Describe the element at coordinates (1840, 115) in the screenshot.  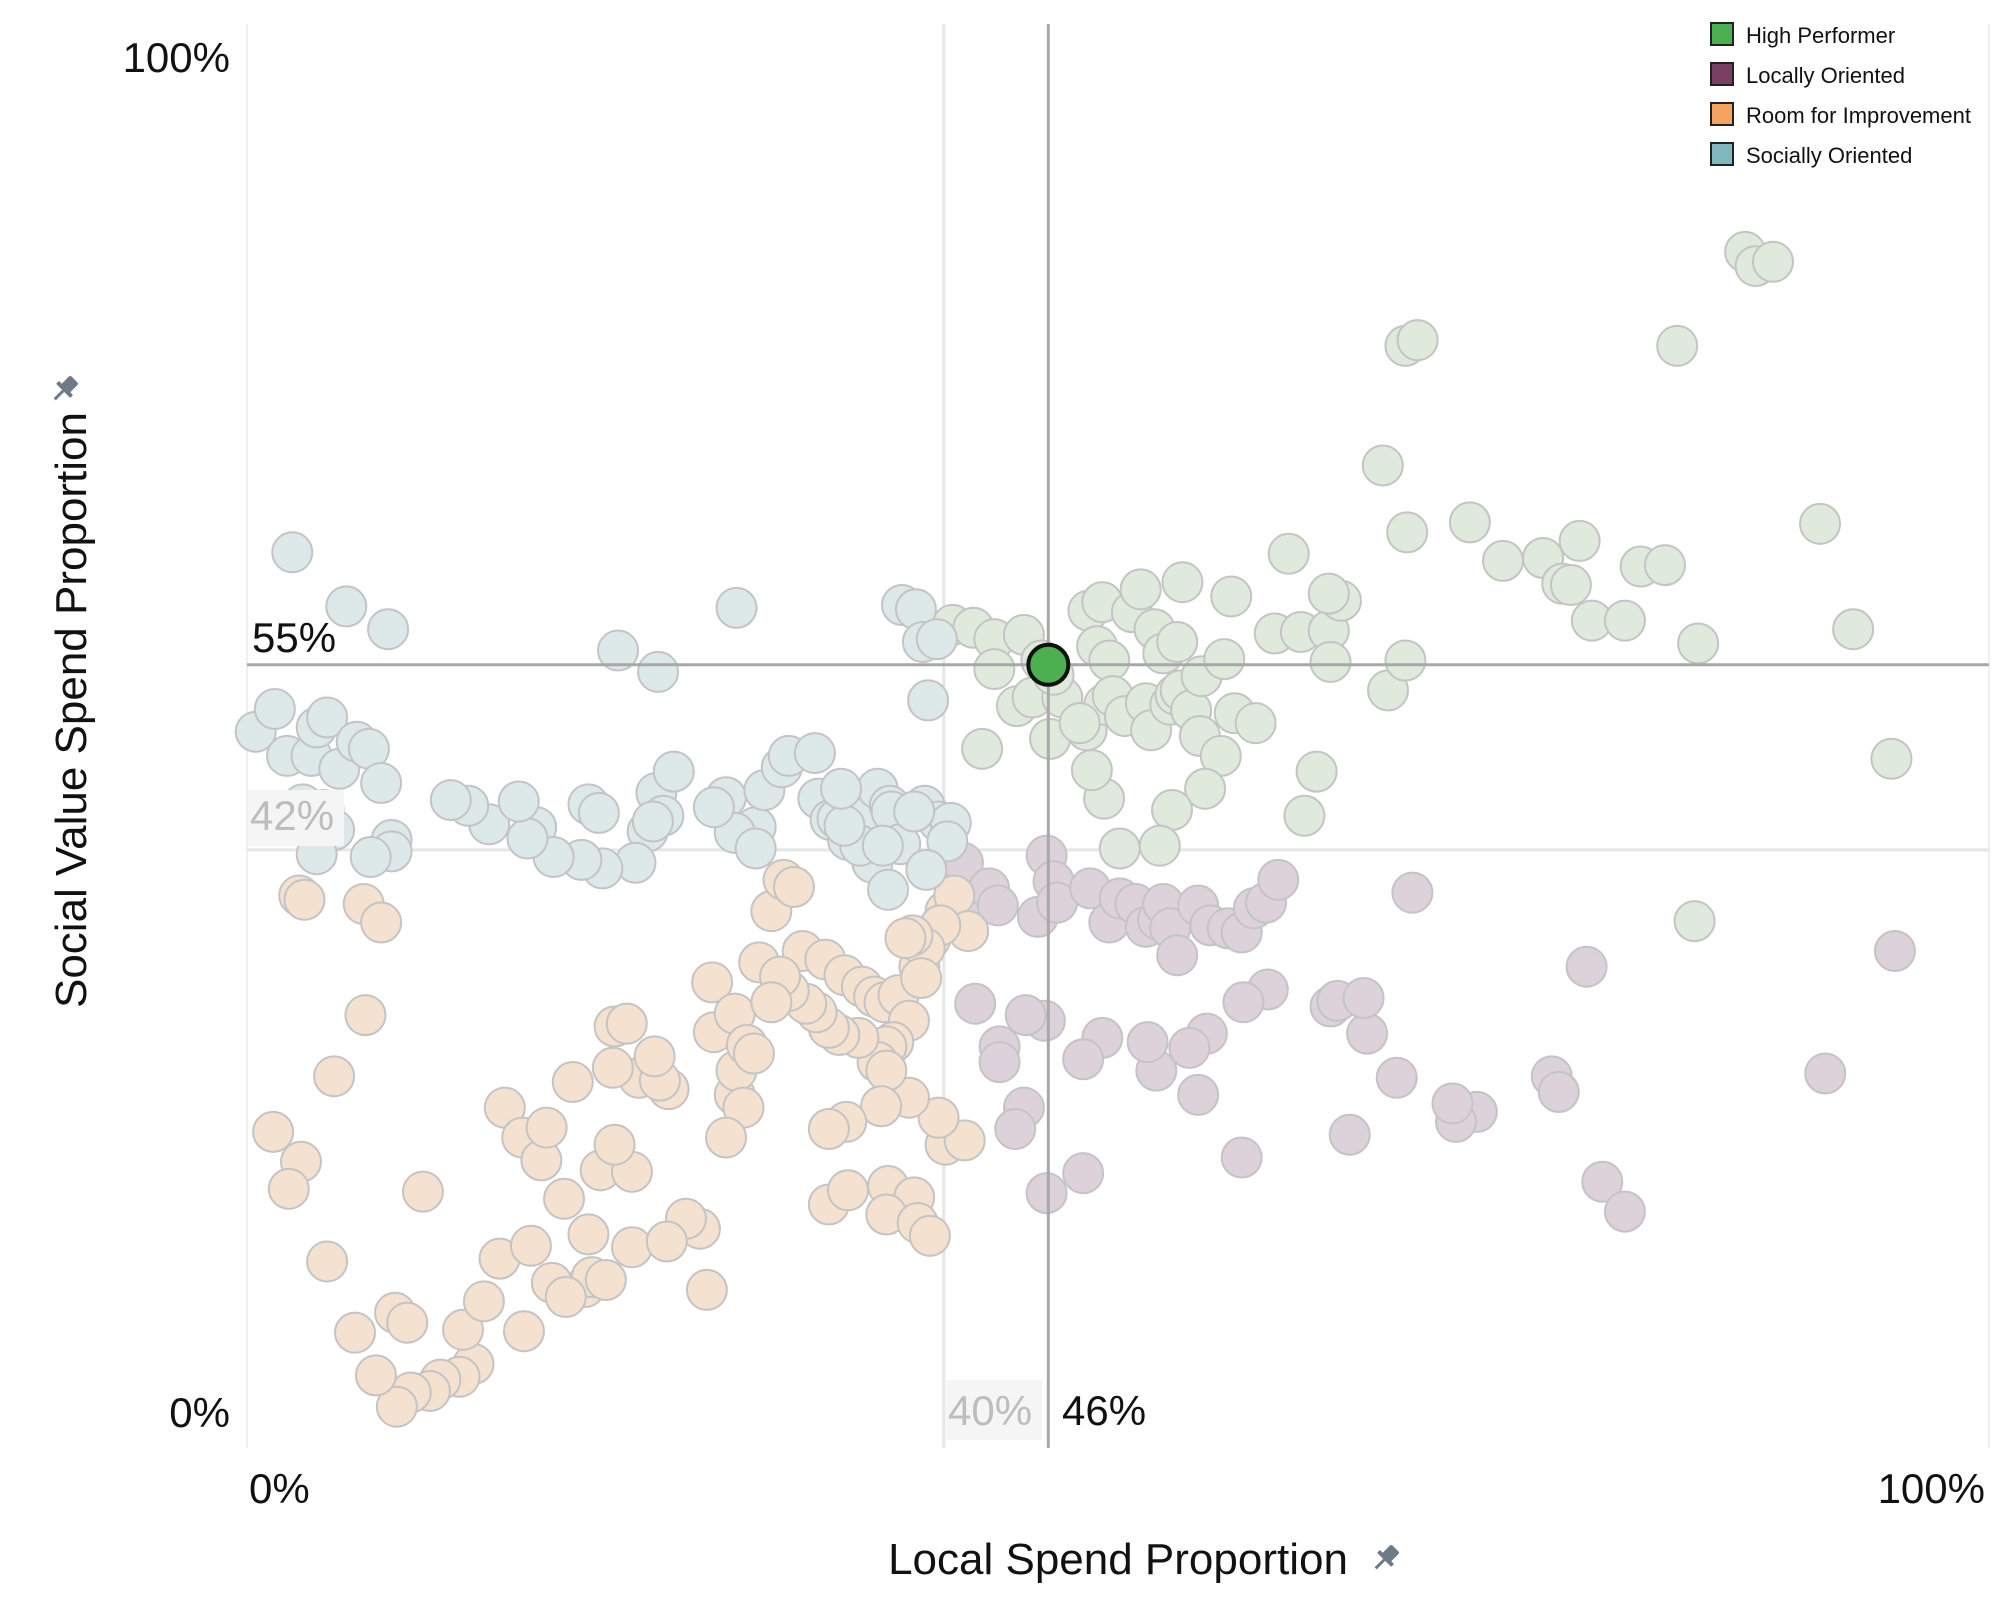
I see `legend-item-room-for-improvement: Room for Improvement` at that location.